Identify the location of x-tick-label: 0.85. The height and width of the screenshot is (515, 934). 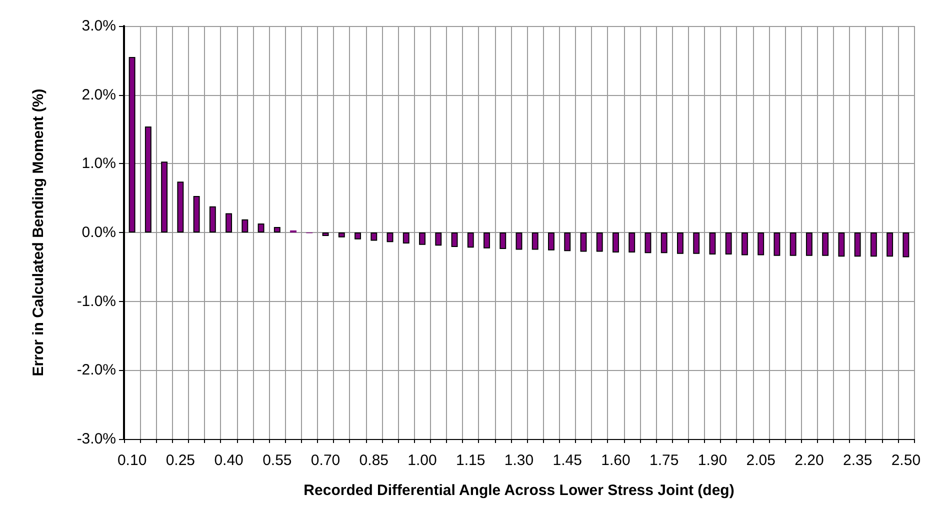
(373, 460).